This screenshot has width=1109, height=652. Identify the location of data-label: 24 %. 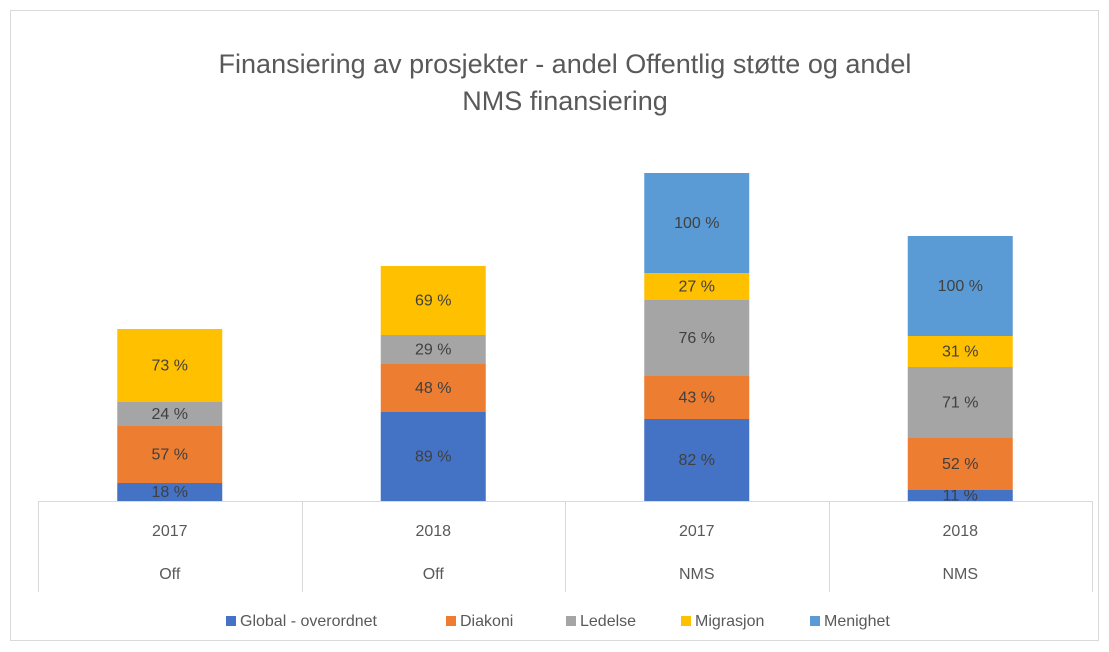
(170, 414).